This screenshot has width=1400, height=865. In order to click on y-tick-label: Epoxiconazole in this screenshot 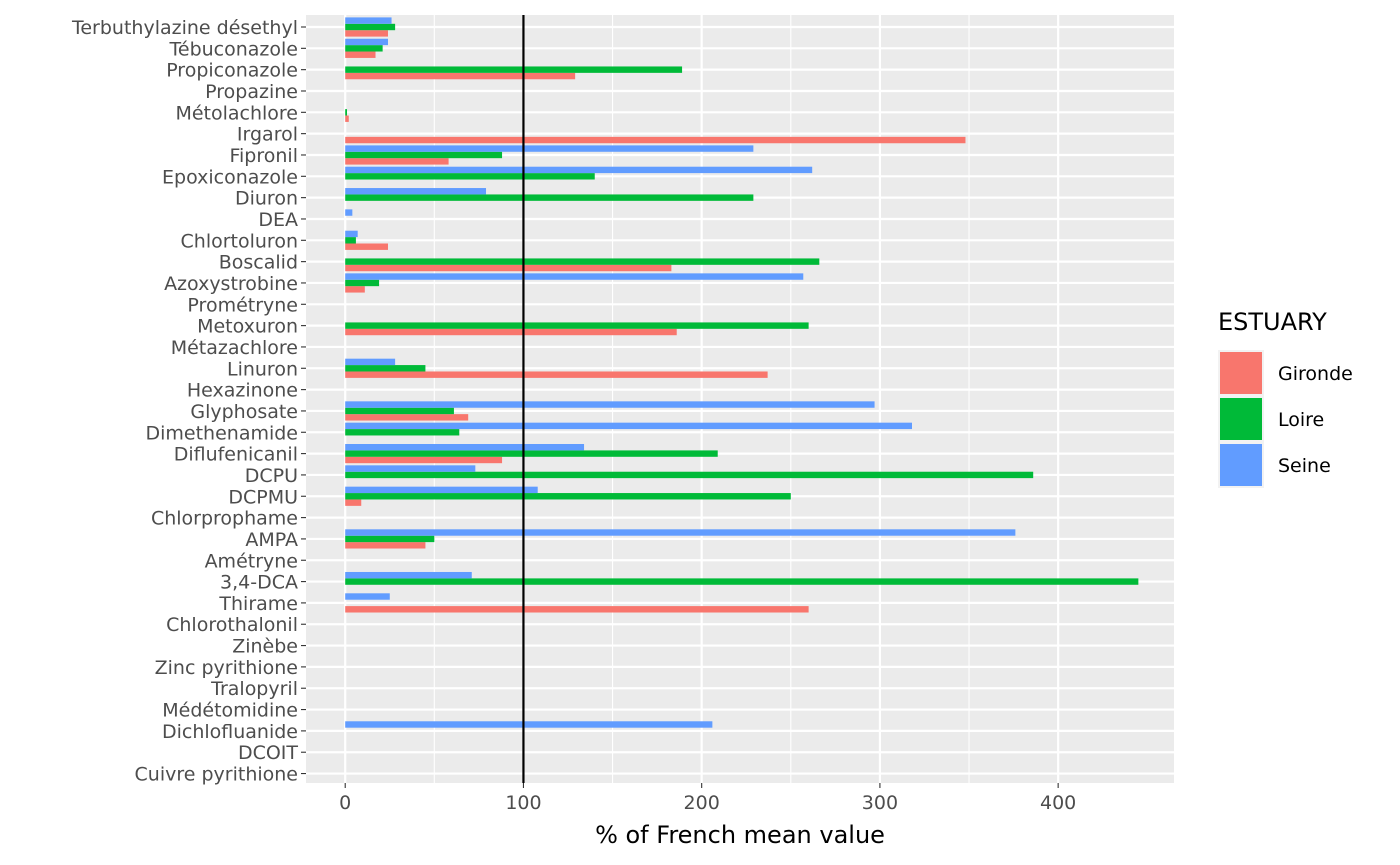, I will do `click(230, 177)`.